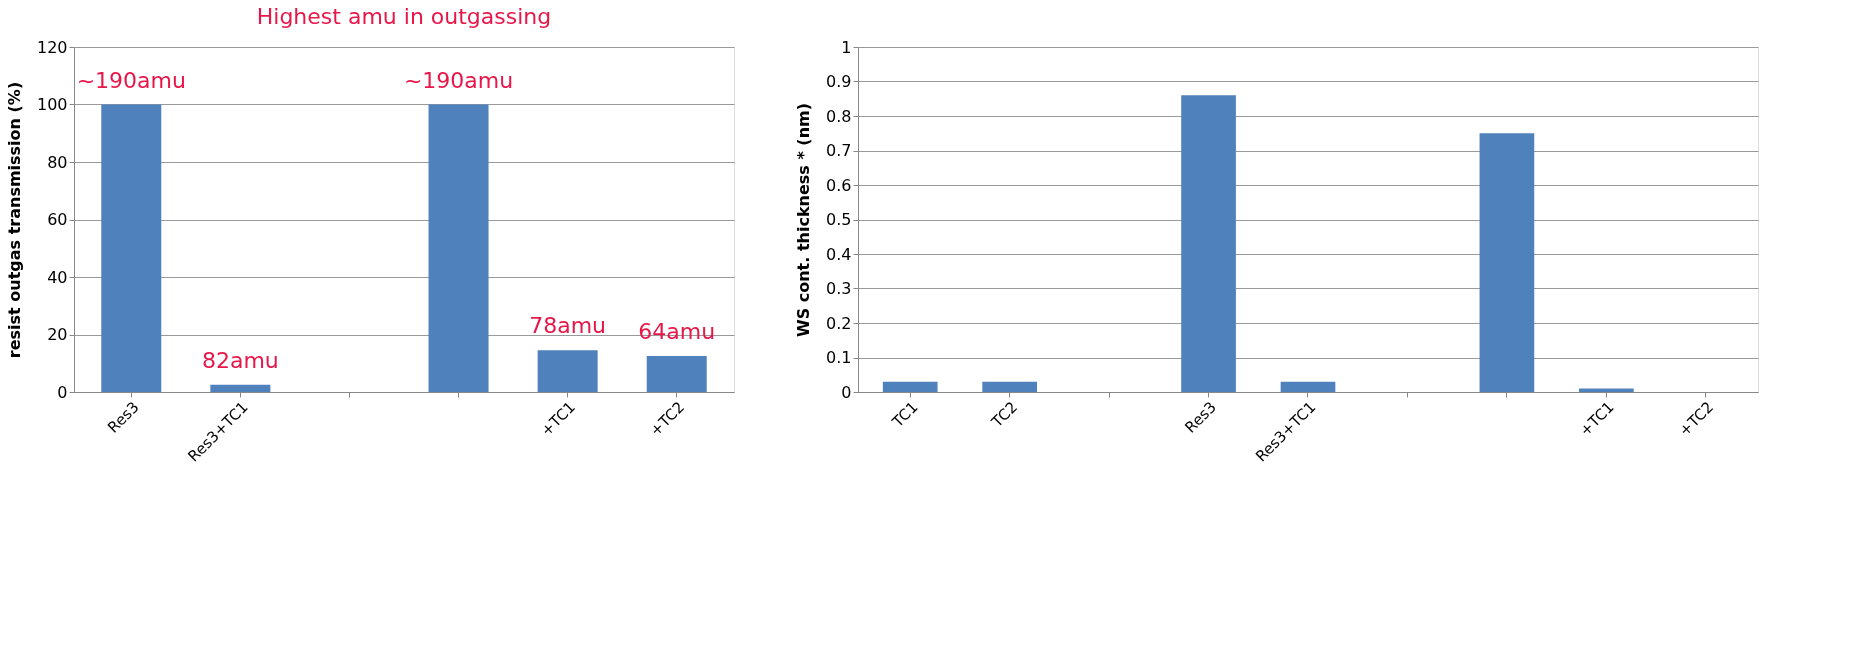 Image resolution: width=1874 pixels, height=647 pixels. Describe the element at coordinates (839, 357) in the screenshot. I see `y-tick-label: 0.1` at that location.